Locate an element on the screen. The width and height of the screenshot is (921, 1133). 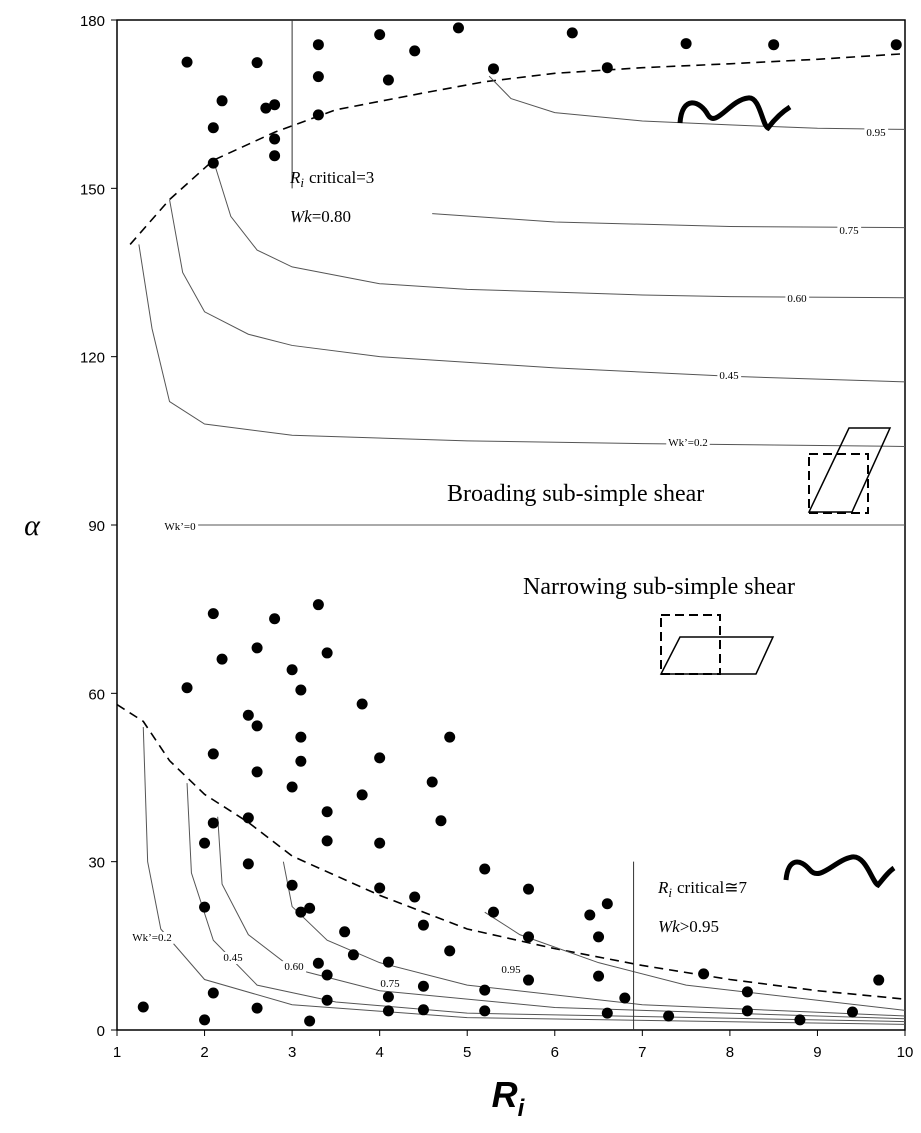
y-tick-label: 180 is located at coordinates (92, 21).